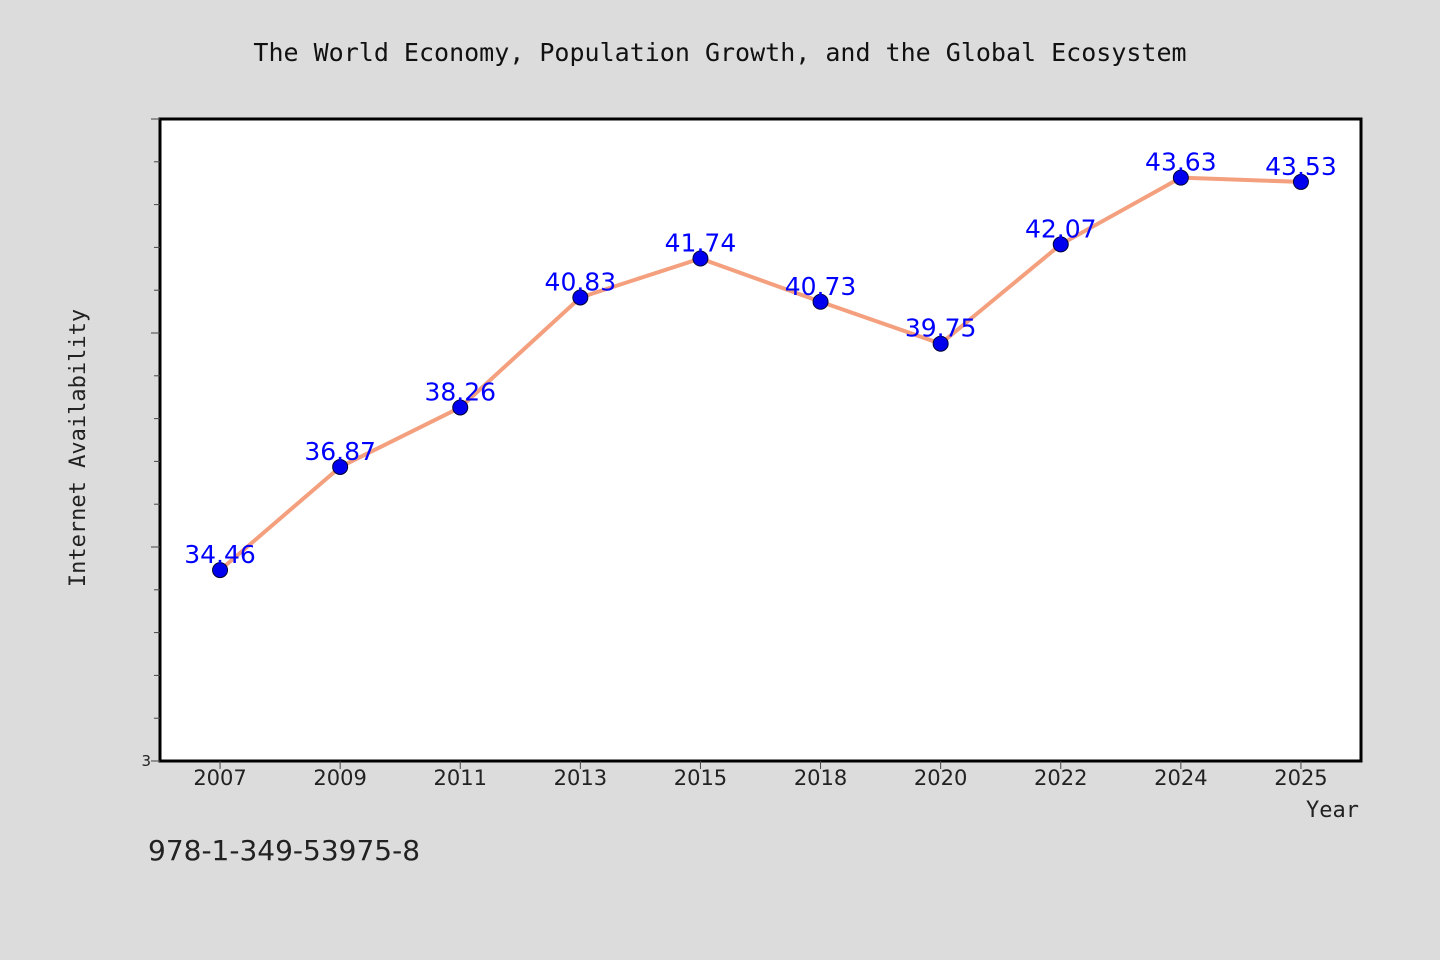 This screenshot has width=1440, height=960. Describe the element at coordinates (1301, 166) in the screenshot. I see `data-label: 43.53` at that location.